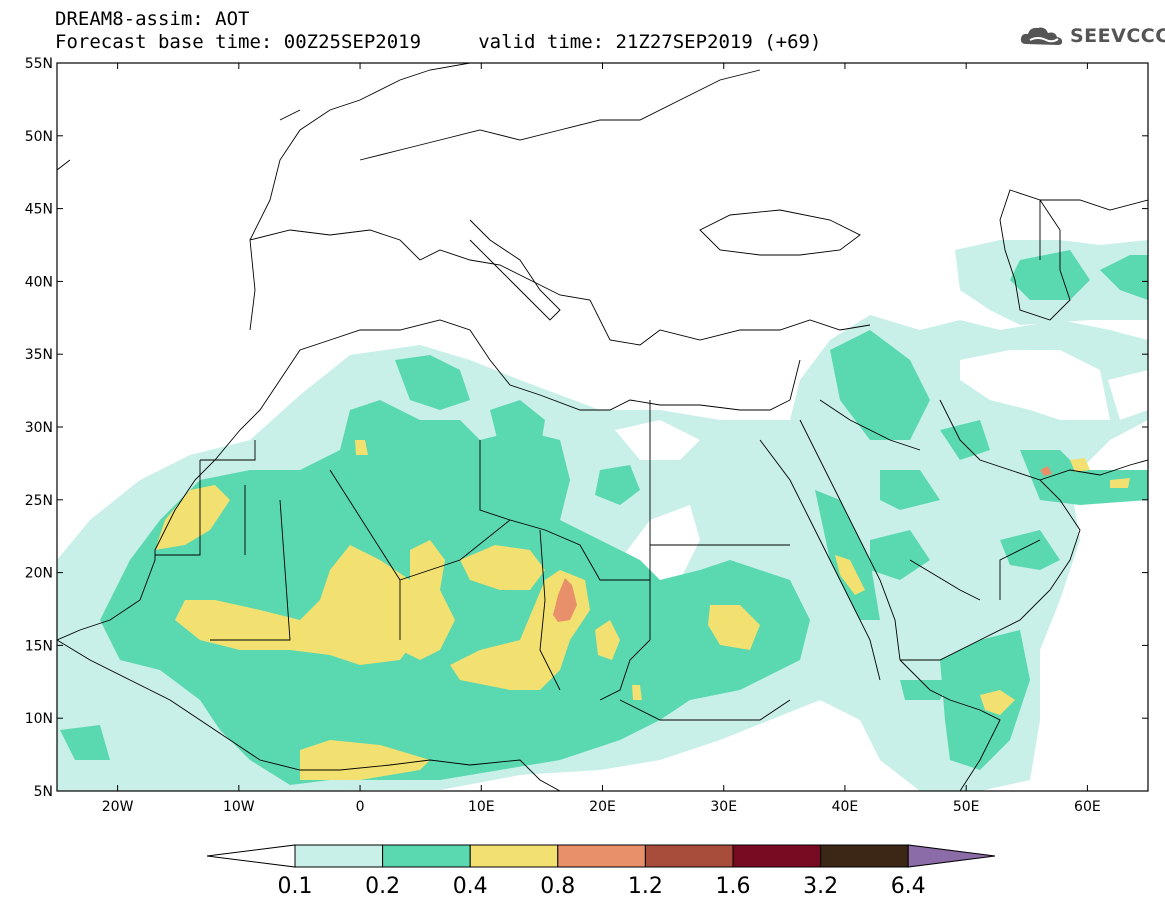  Describe the element at coordinates (39, 719) in the screenshot. I see `lat-tick-label: 10N` at that location.